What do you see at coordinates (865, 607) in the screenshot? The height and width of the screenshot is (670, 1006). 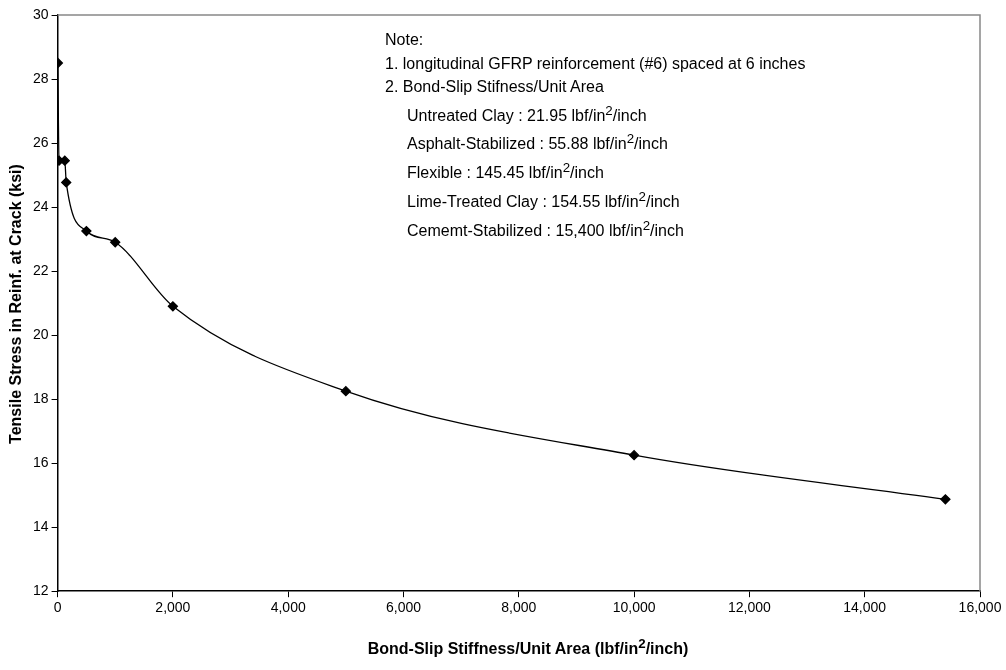 I see `x-tick-label: 14,000` at bounding box center [865, 607].